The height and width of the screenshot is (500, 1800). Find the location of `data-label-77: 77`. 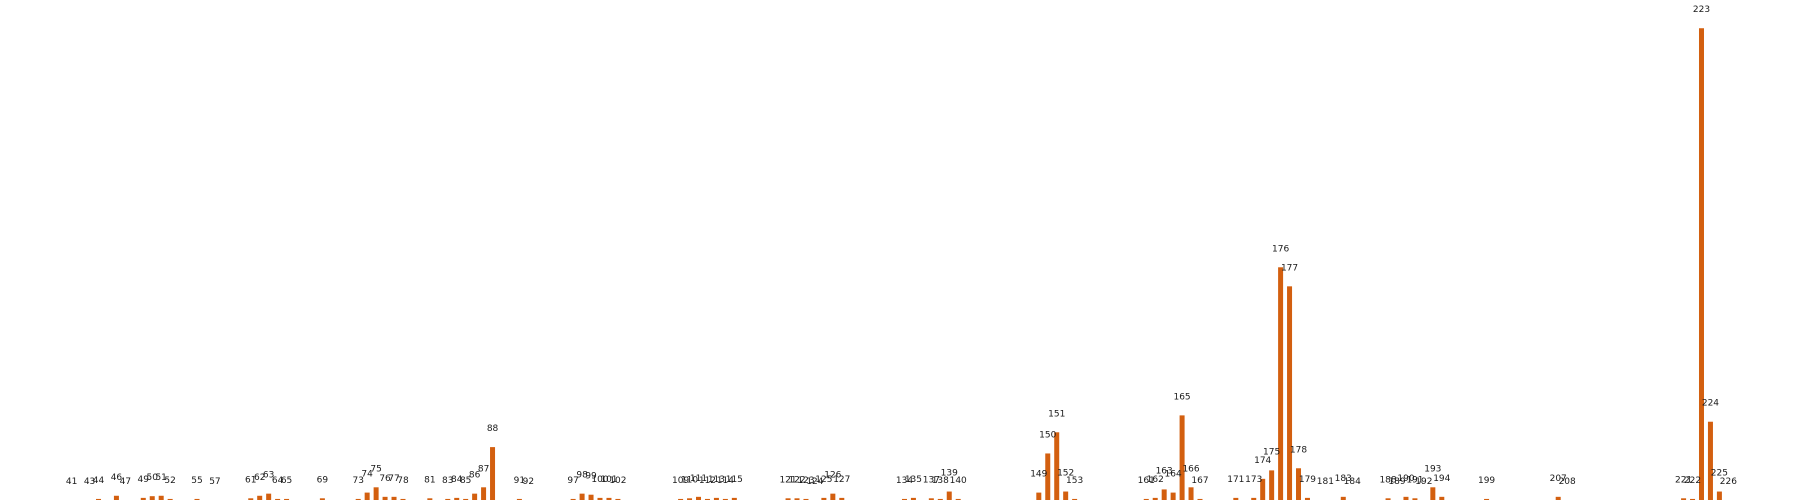

data-label-77: 77 is located at coordinates (393, 479).